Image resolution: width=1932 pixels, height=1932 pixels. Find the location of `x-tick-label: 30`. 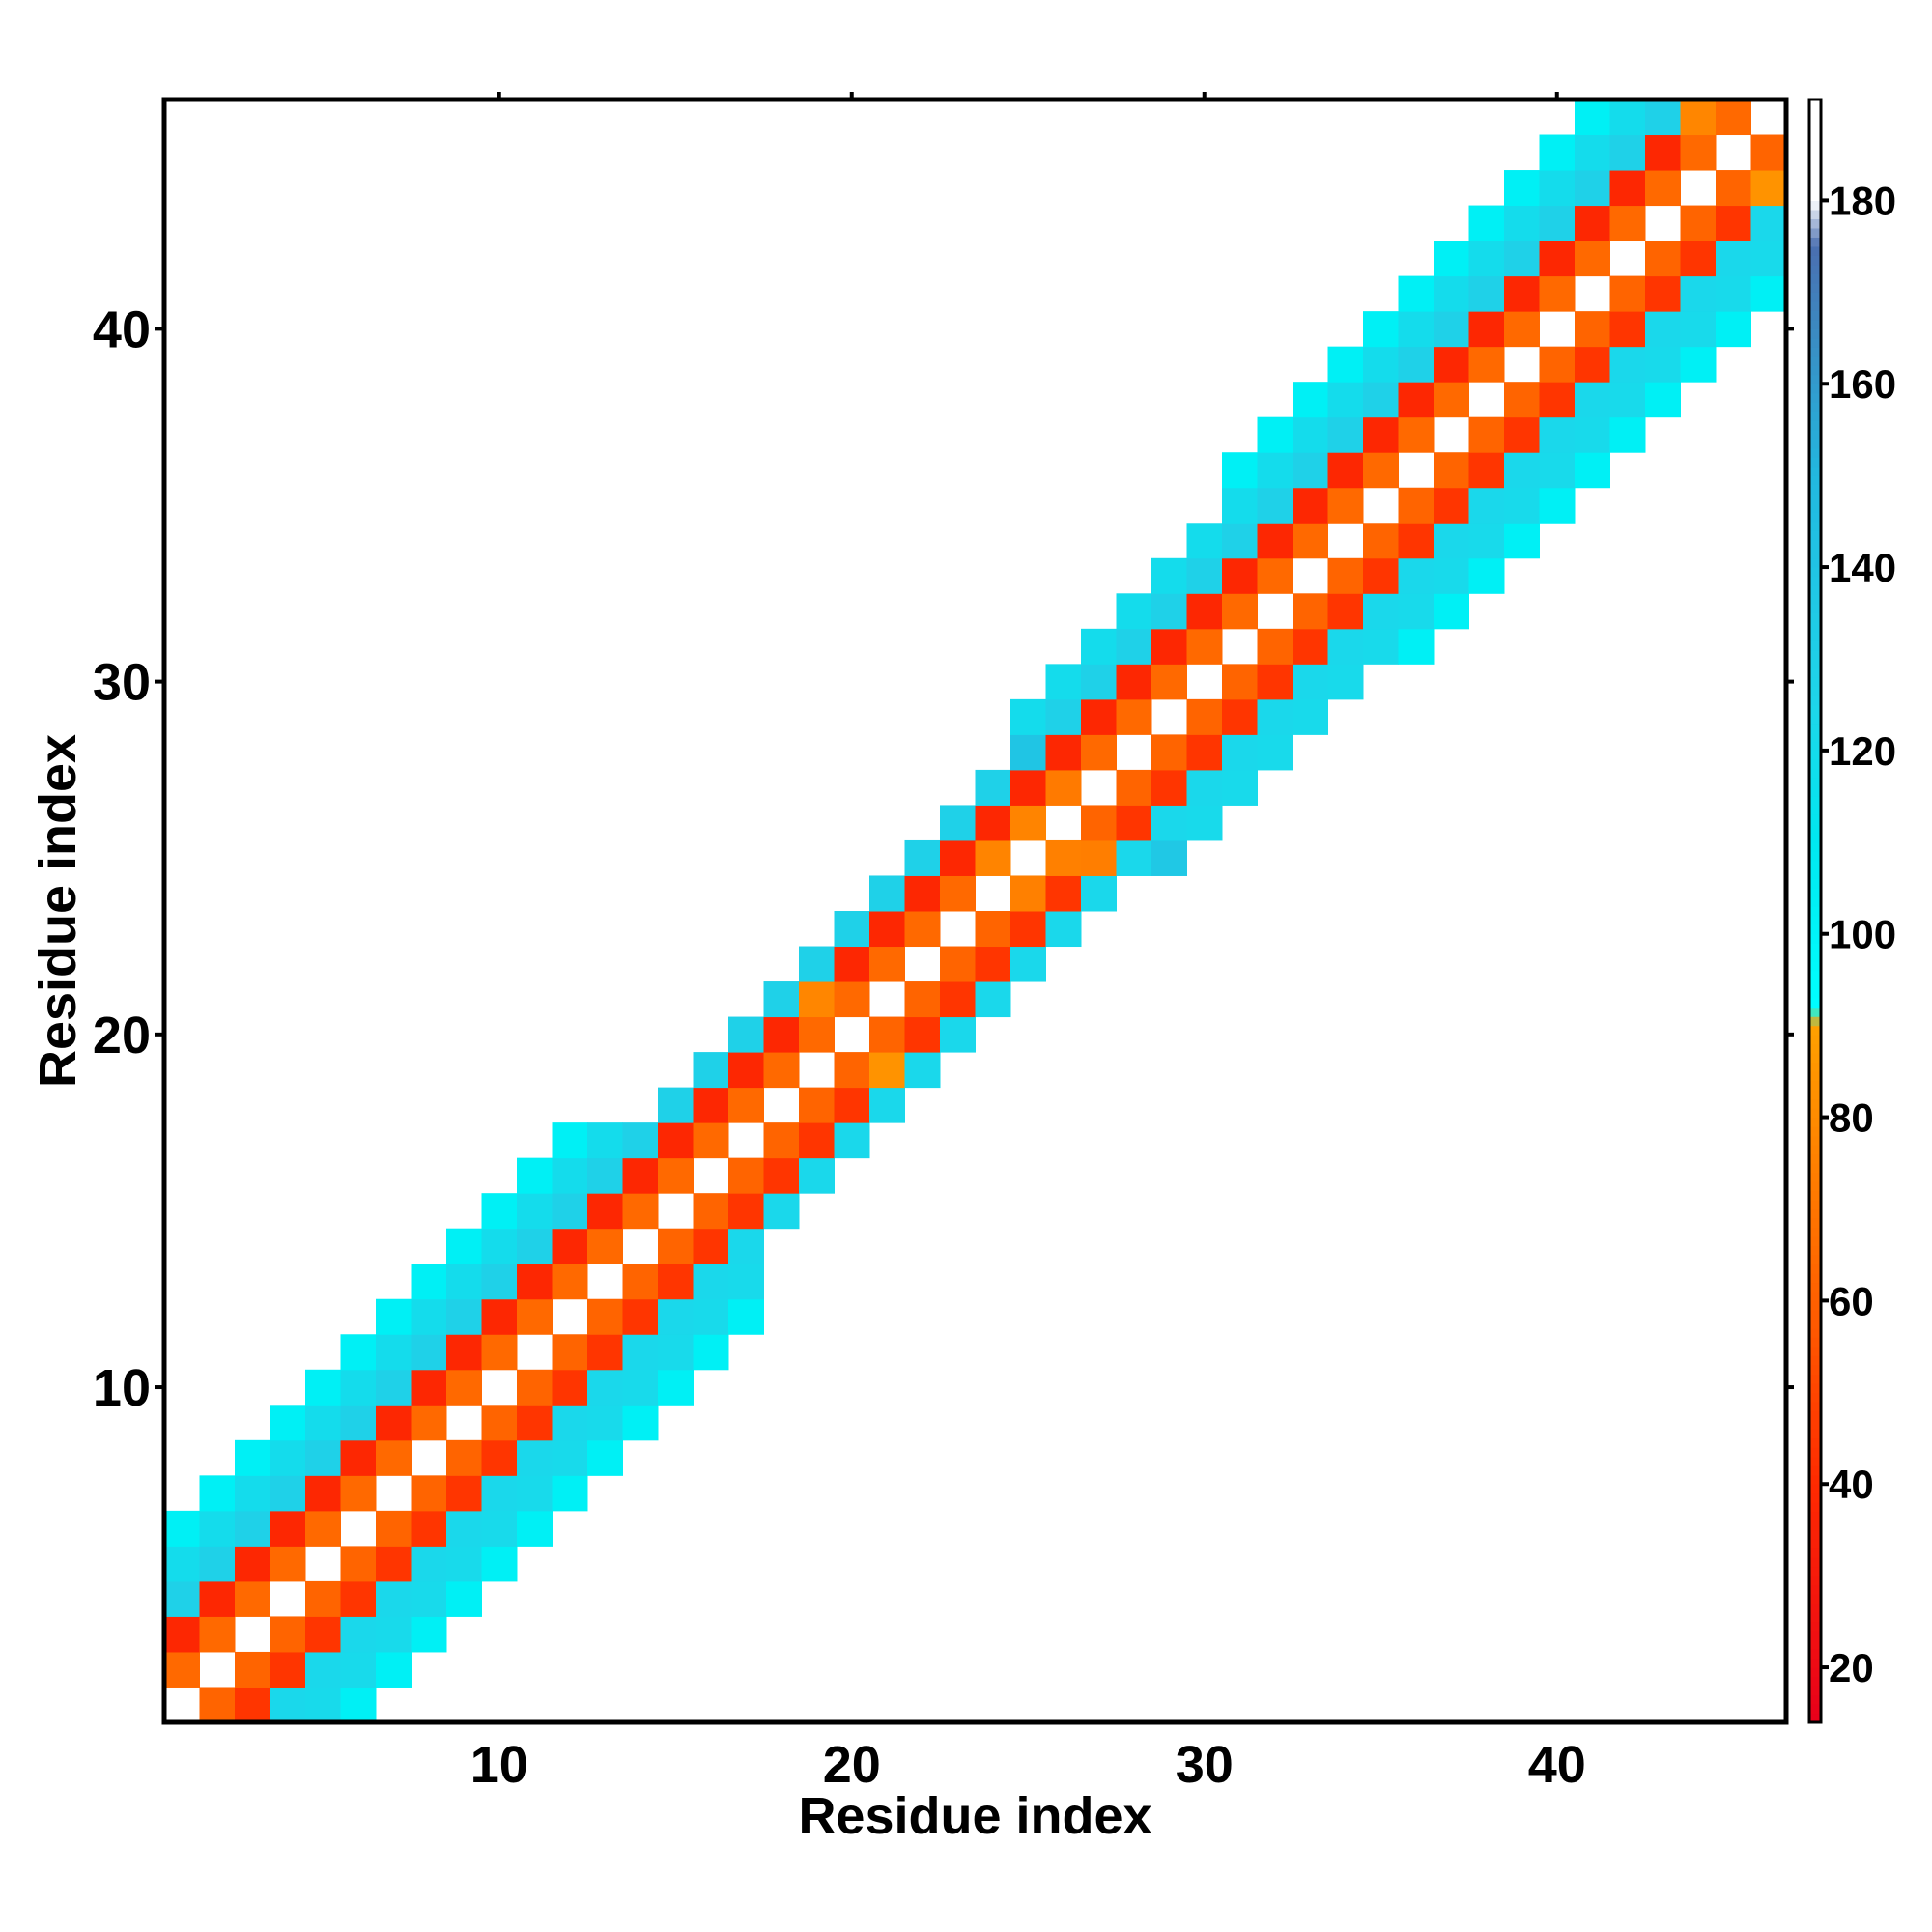

x-tick-label: 30 is located at coordinates (1205, 1765).